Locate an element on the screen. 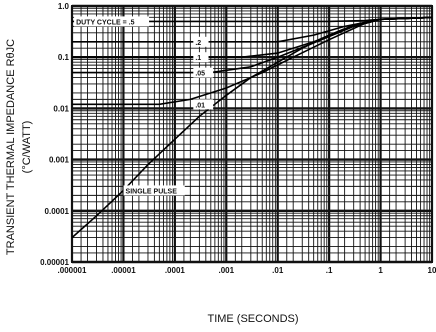  y-axis-title: TRANSIENT THERMAL IMPEDANCE RθJC is located at coordinates (11, 147).